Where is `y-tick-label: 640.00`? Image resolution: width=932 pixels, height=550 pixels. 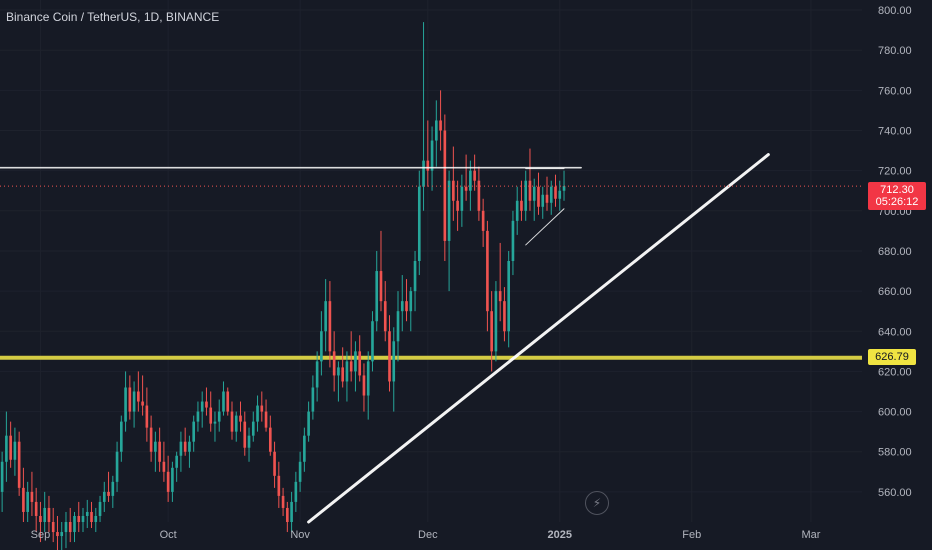 y-tick-label: 640.00 is located at coordinates (895, 332).